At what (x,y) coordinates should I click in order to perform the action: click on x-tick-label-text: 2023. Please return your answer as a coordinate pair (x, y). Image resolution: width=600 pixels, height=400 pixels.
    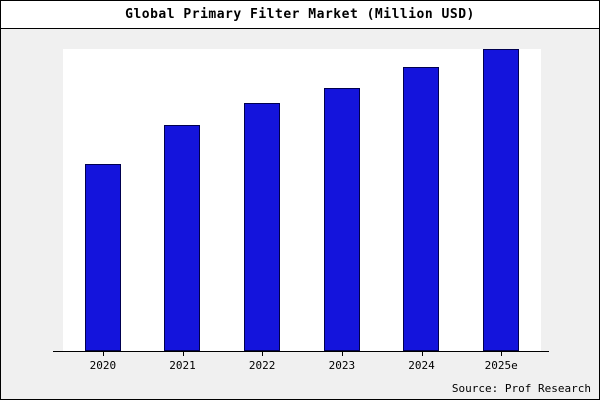
    Looking at the image, I should click on (342, 365).